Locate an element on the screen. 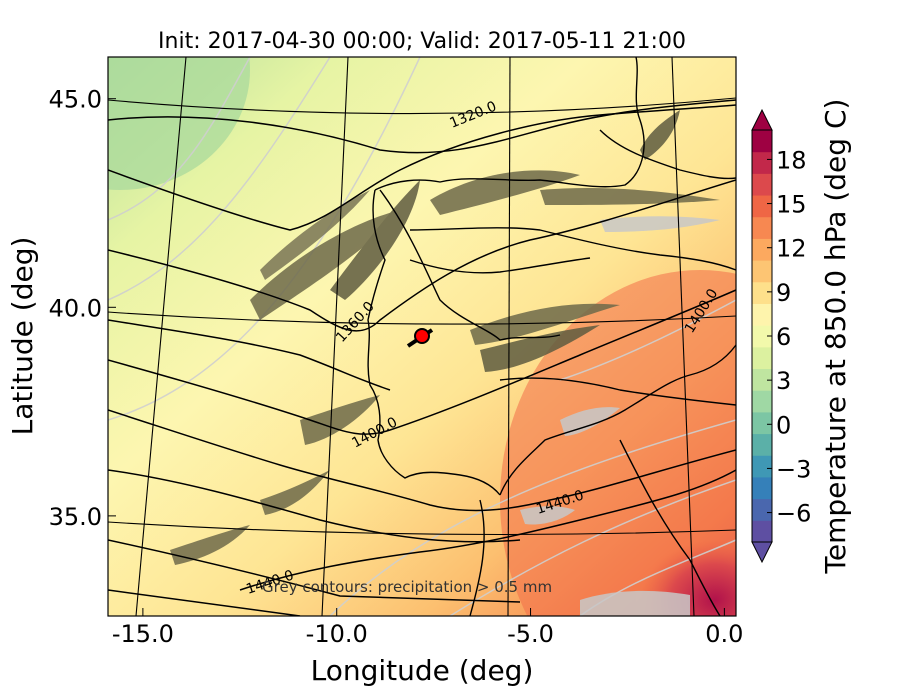 The image size is (900, 700). colorbar-tick-label: 12 is located at coordinates (791, 249).